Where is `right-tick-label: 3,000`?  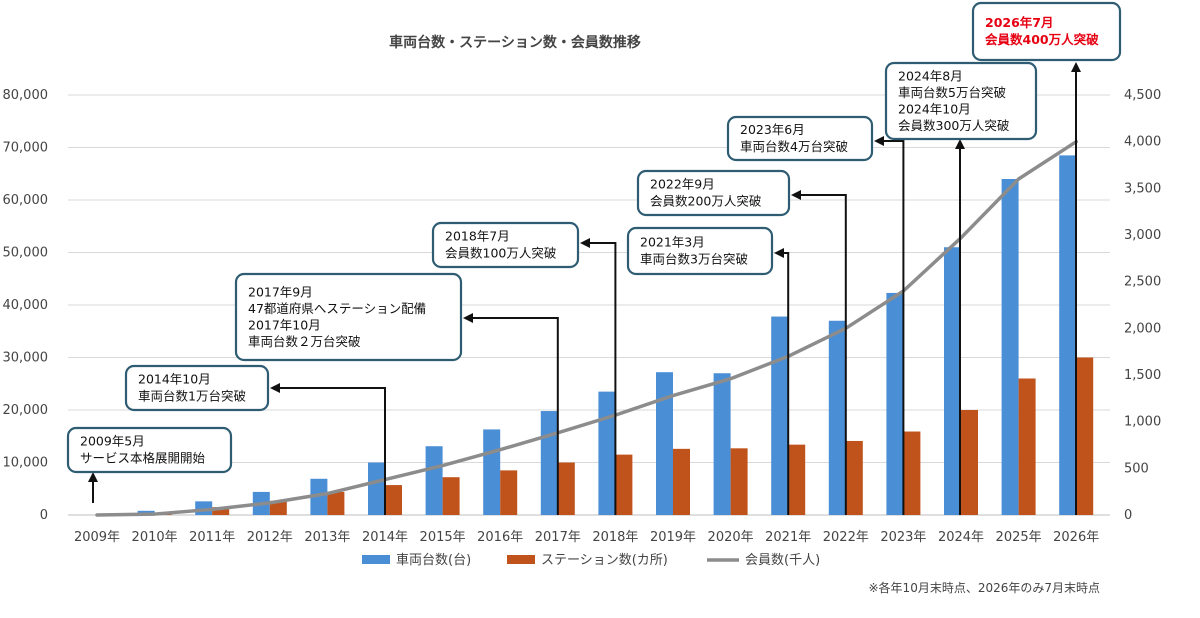
right-tick-label: 3,000 is located at coordinates (1142, 235).